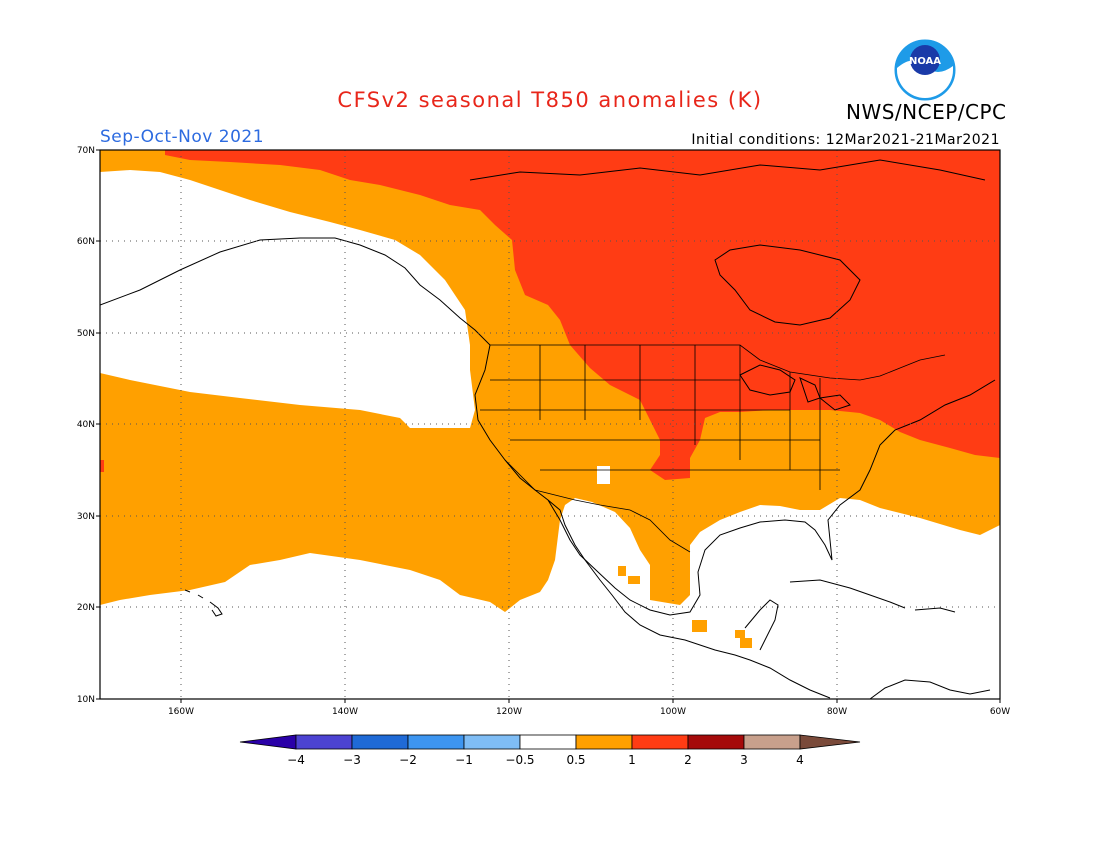 This screenshot has width=1100, height=850. What do you see at coordinates (203, 603) in the screenshot?
I see `hawaii-islands` at bounding box center [203, 603].